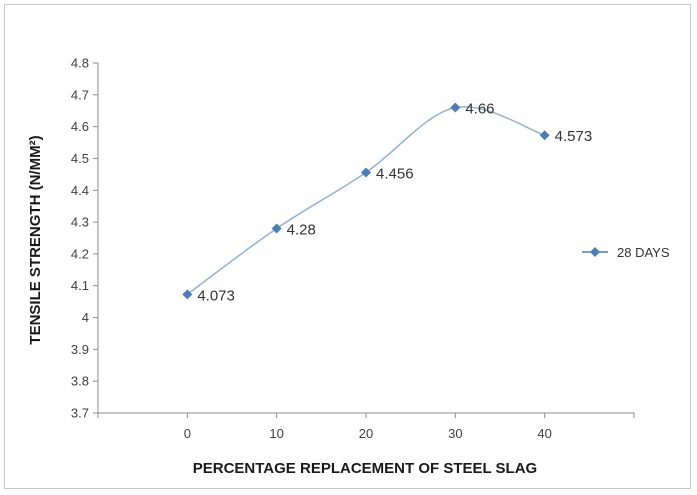  Describe the element at coordinates (80, 253) in the screenshot. I see `y-tick-label: 4.2` at that location.